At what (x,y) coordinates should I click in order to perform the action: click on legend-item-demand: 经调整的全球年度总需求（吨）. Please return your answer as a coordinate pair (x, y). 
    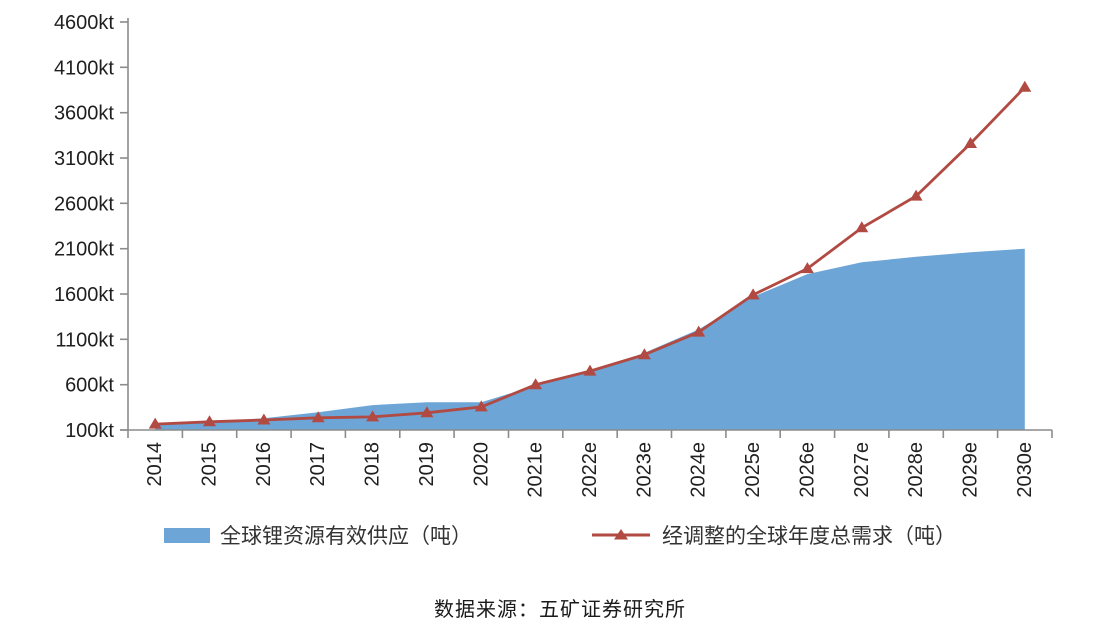
    Looking at the image, I should click on (773, 535).